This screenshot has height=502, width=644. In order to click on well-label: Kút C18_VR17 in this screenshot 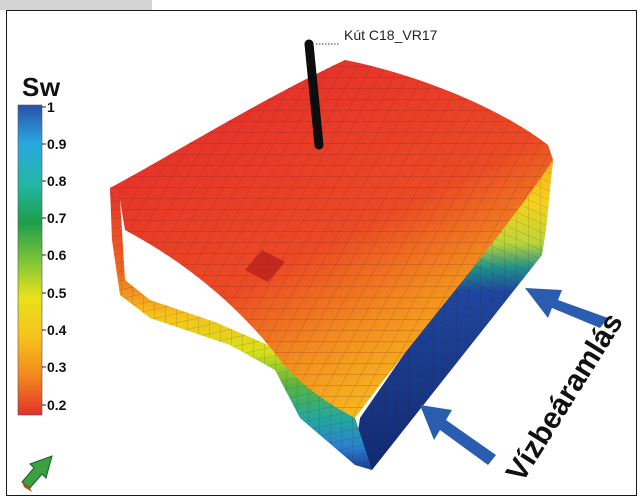, I will do `click(391, 35)`.